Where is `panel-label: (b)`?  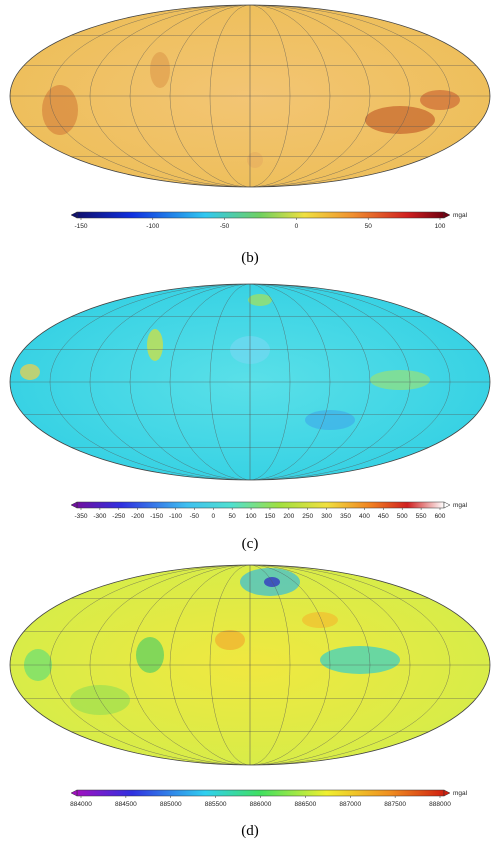 panel-label: (b) is located at coordinates (250, 258).